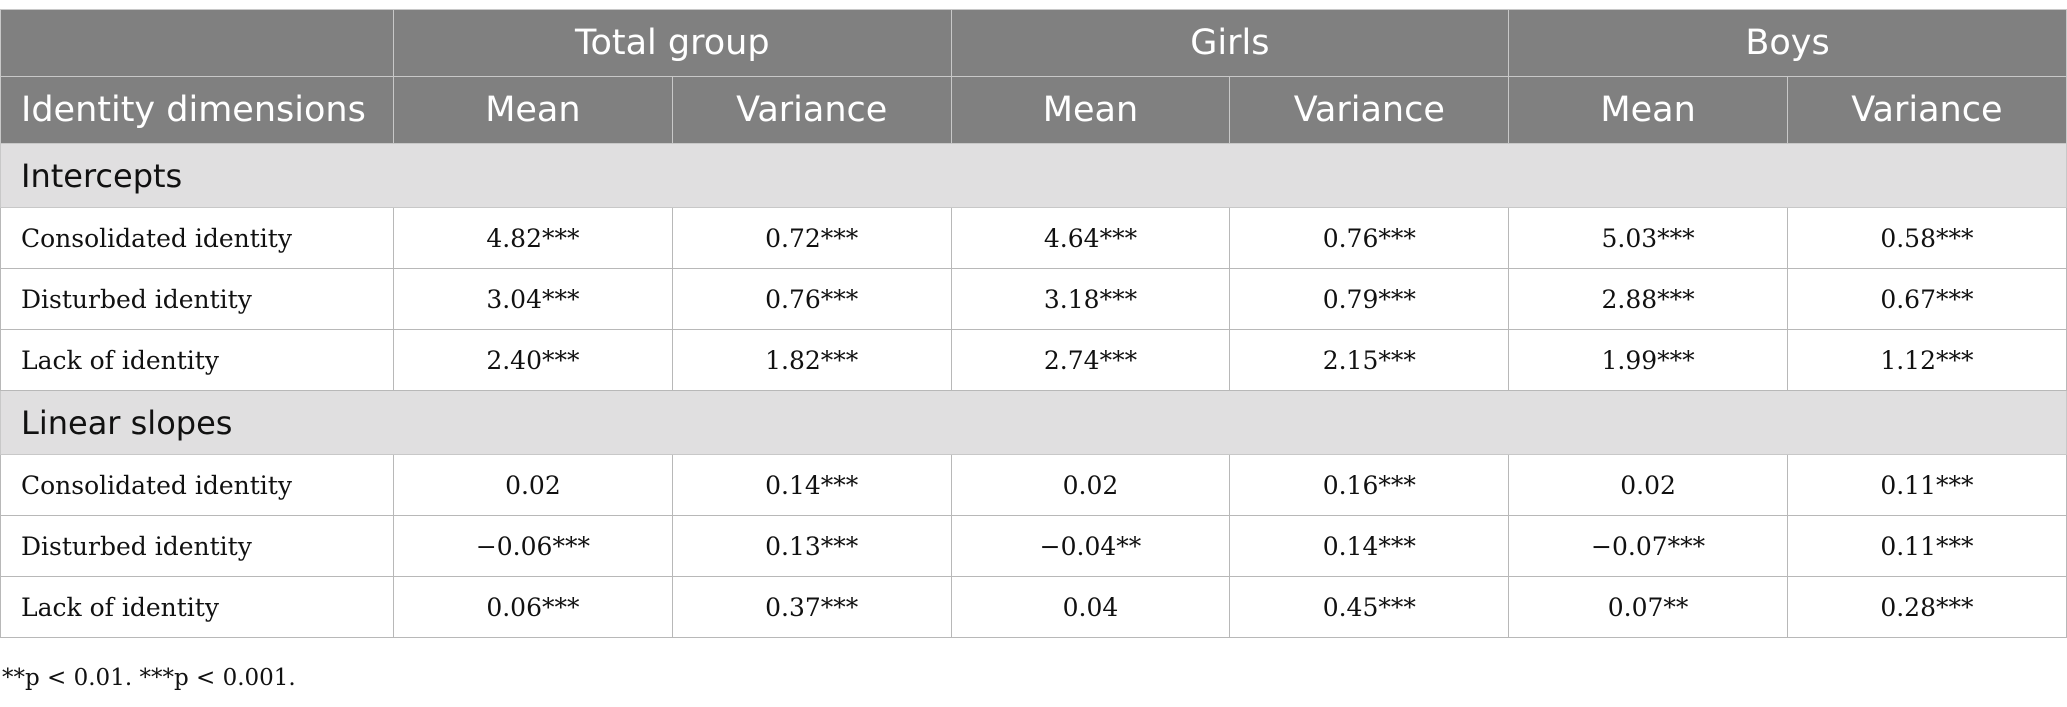  Describe the element at coordinates (1090, 299) in the screenshot. I see `value-cell: 3.18***` at that location.